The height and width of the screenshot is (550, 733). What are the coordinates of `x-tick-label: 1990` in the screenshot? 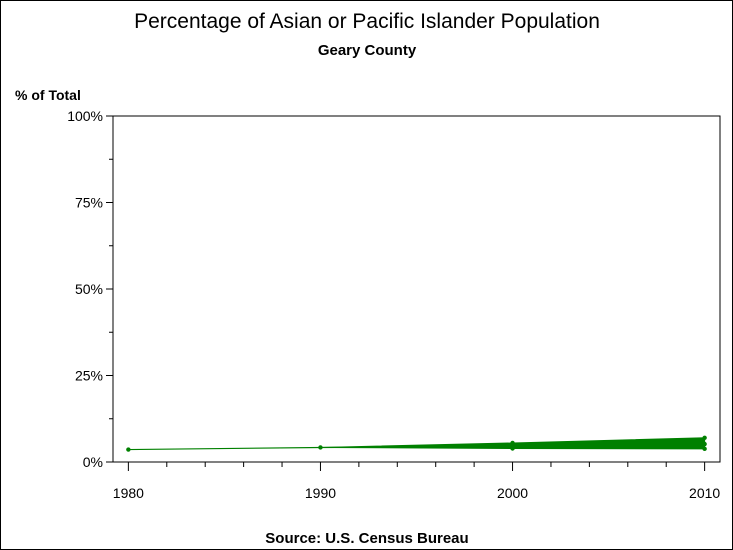 It's located at (320, 493).